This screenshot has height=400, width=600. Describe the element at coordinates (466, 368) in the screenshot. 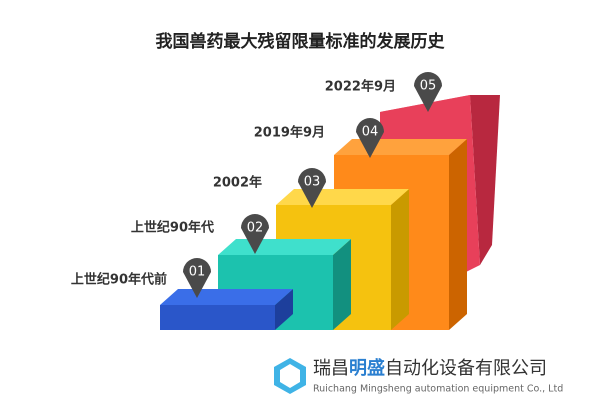

I see `company-suffix: 自动化设备有限公司` at that location.